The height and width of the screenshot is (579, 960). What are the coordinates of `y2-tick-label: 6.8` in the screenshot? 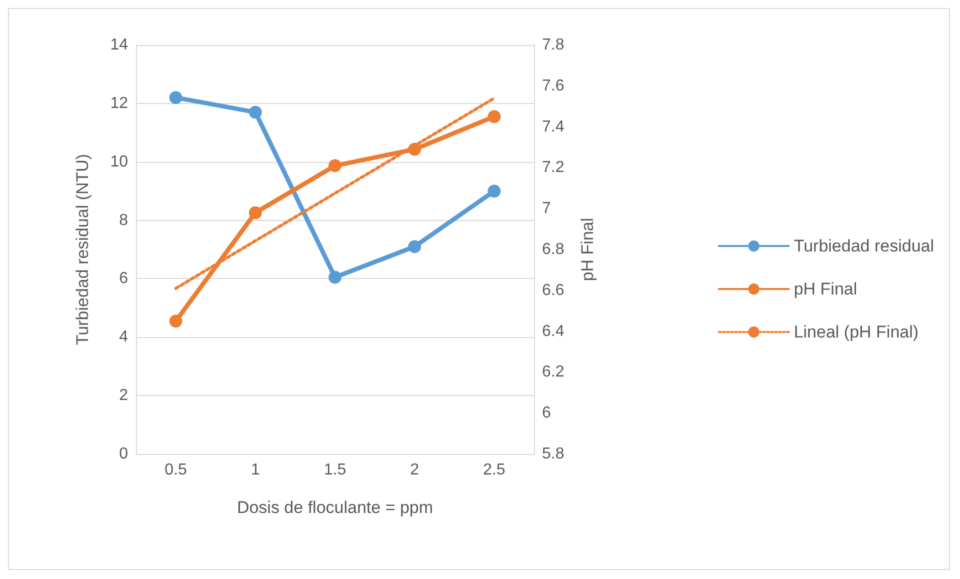 It's located at (553, 249).